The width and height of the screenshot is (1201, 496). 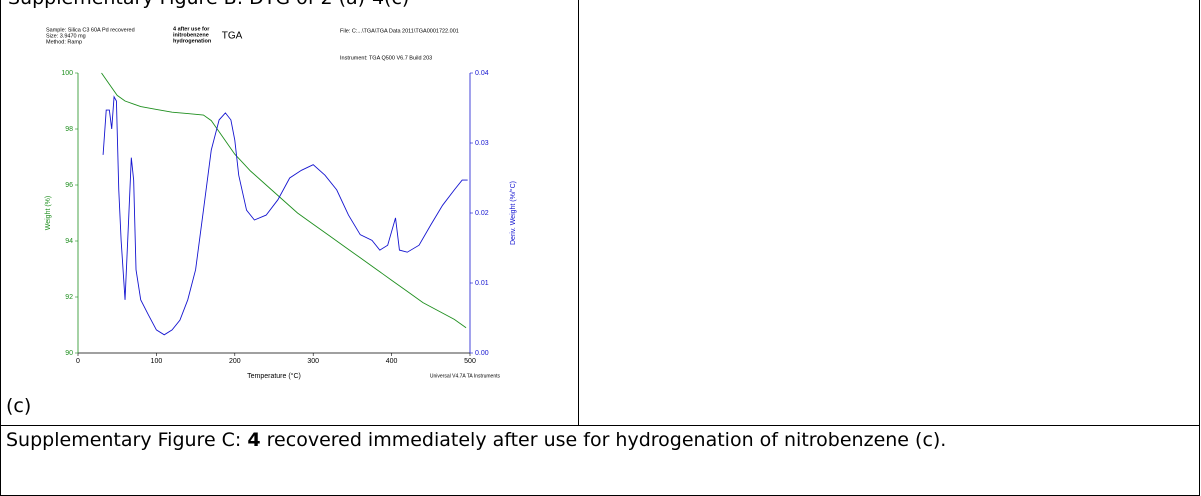 I want to click on caption-text: Supplementary Figure C:, so click(x=127, y=440).